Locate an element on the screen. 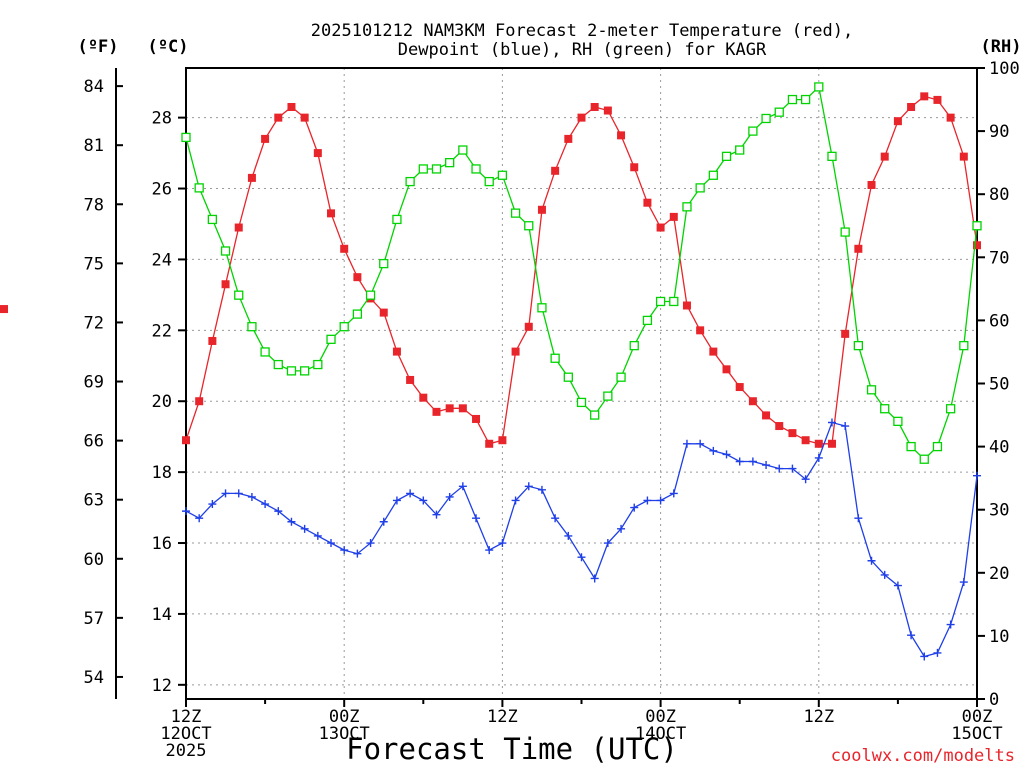 The image size is (1024, 768). rh-tick-label: 60 is located at coordinates (999, 321).